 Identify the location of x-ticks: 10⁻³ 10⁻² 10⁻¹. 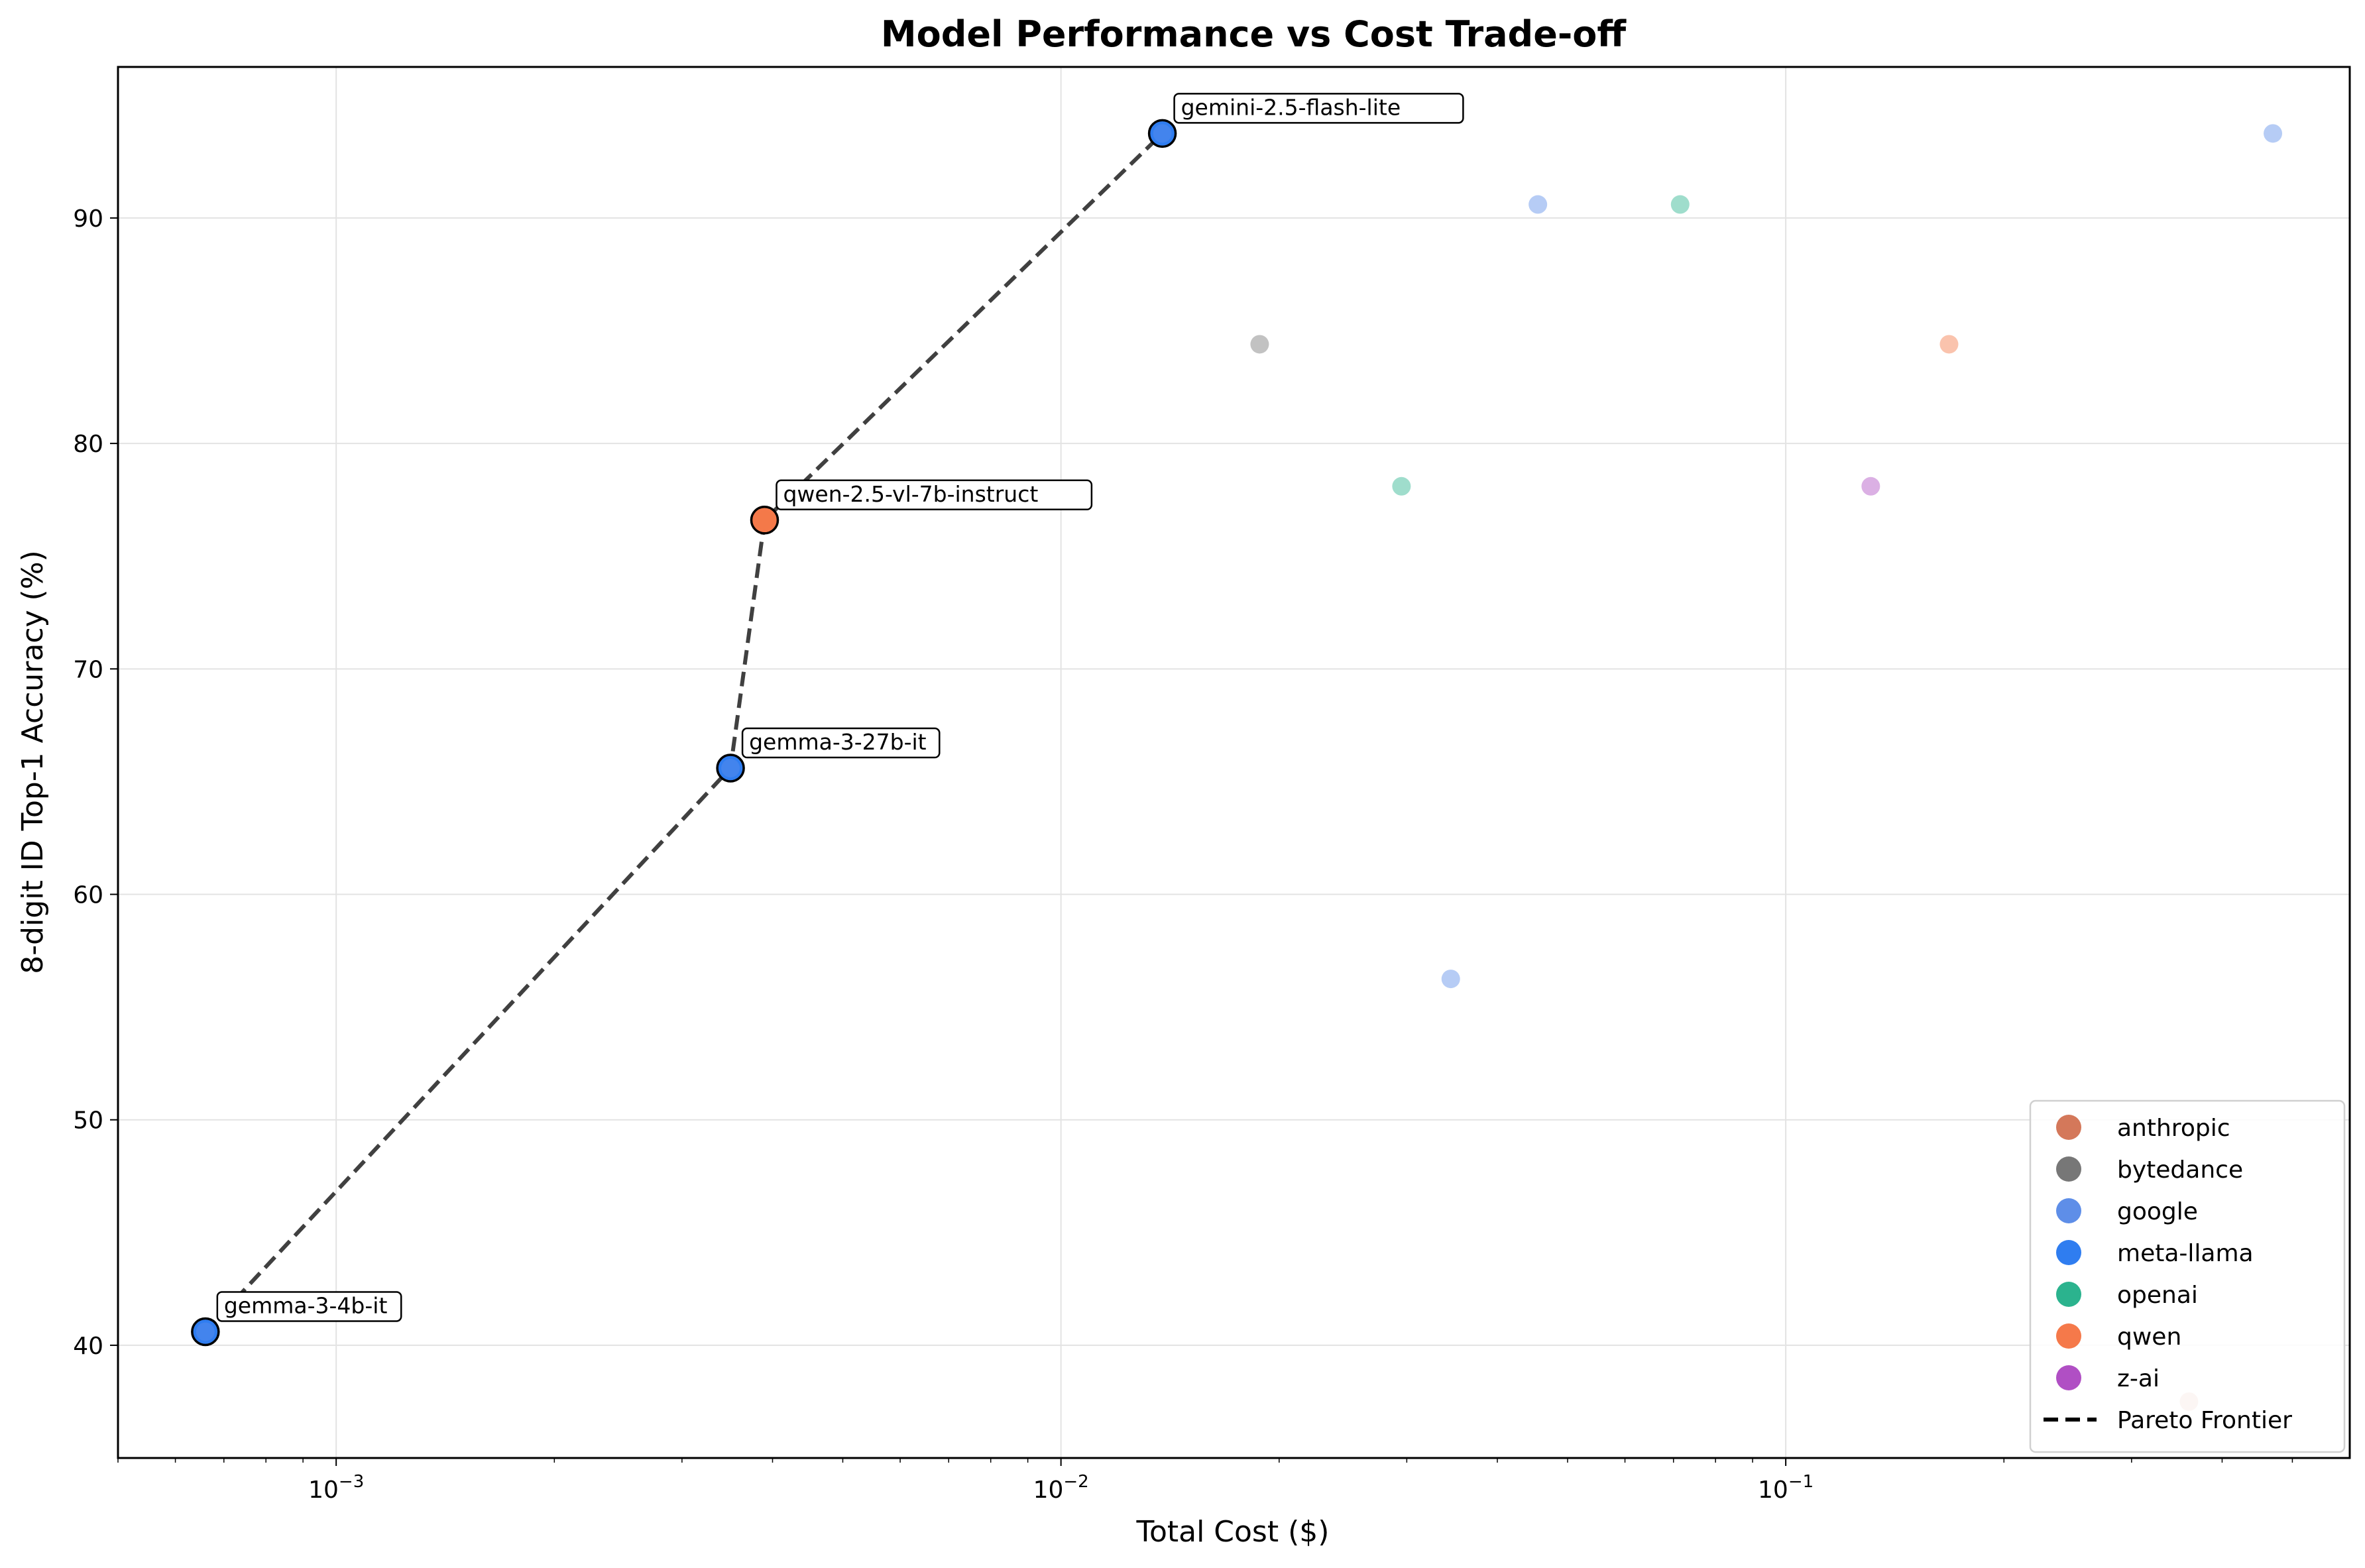
(1205, 1481).